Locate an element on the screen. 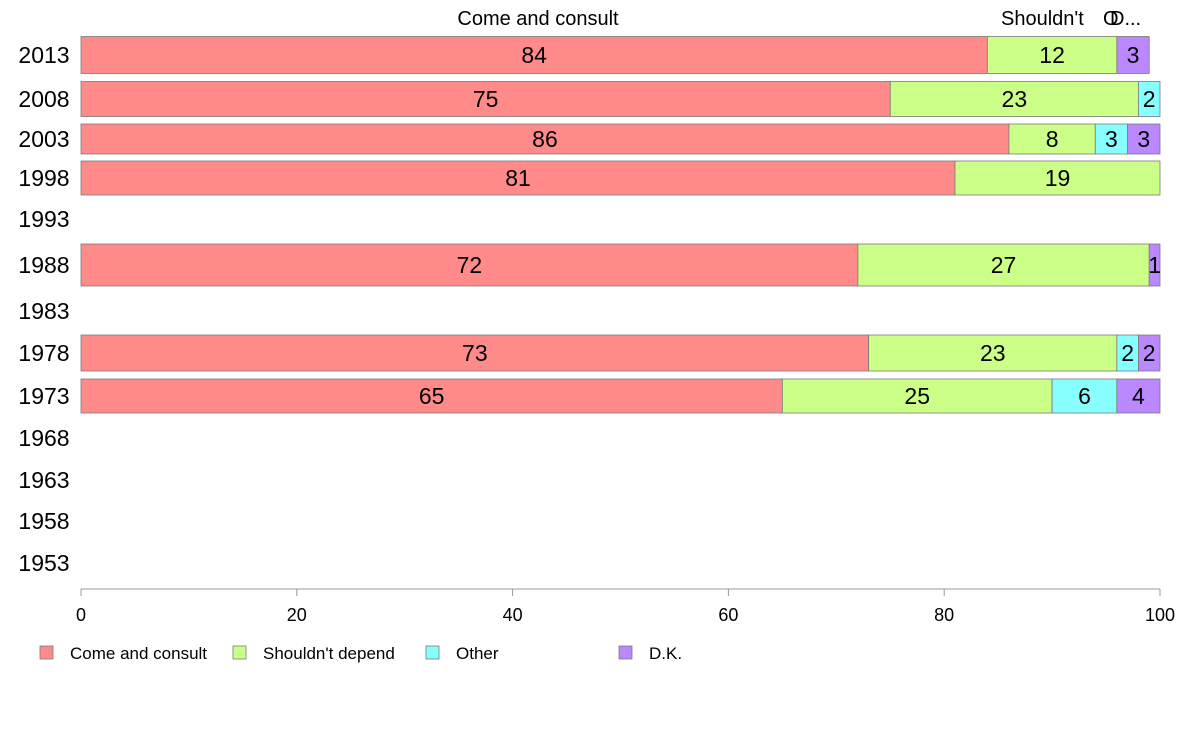 The image size is (1188, 741). y-tick-label: 1993 is located at coordinates (43, 219).